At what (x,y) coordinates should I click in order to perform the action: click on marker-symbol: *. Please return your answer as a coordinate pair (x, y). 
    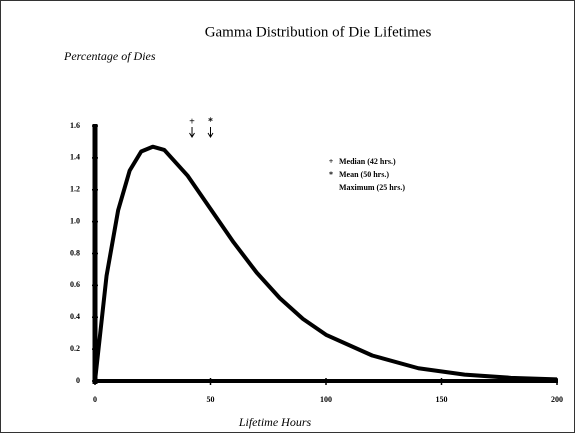
    Looking at the image, I should click on (210, 121).